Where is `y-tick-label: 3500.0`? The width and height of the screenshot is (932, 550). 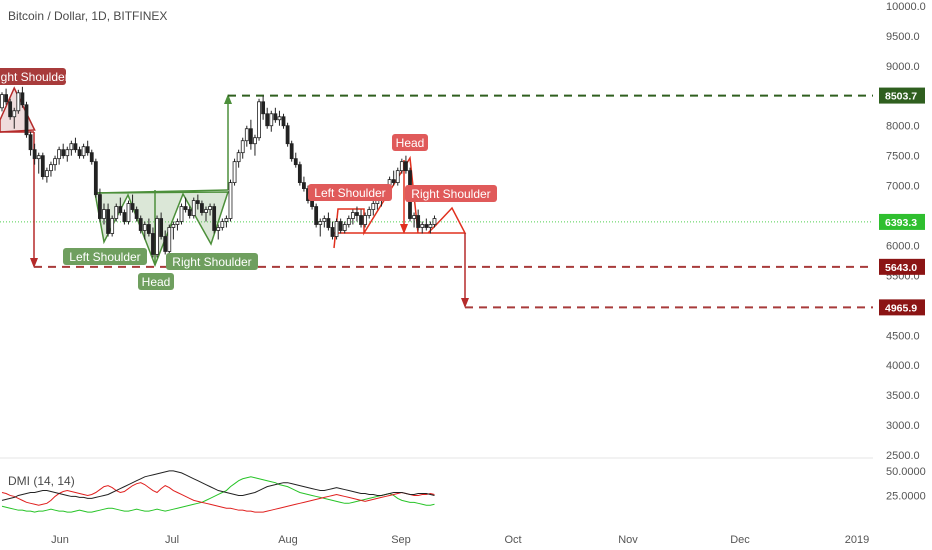
y-tick-label: 3500.0 is located at coordinates (903, 396).